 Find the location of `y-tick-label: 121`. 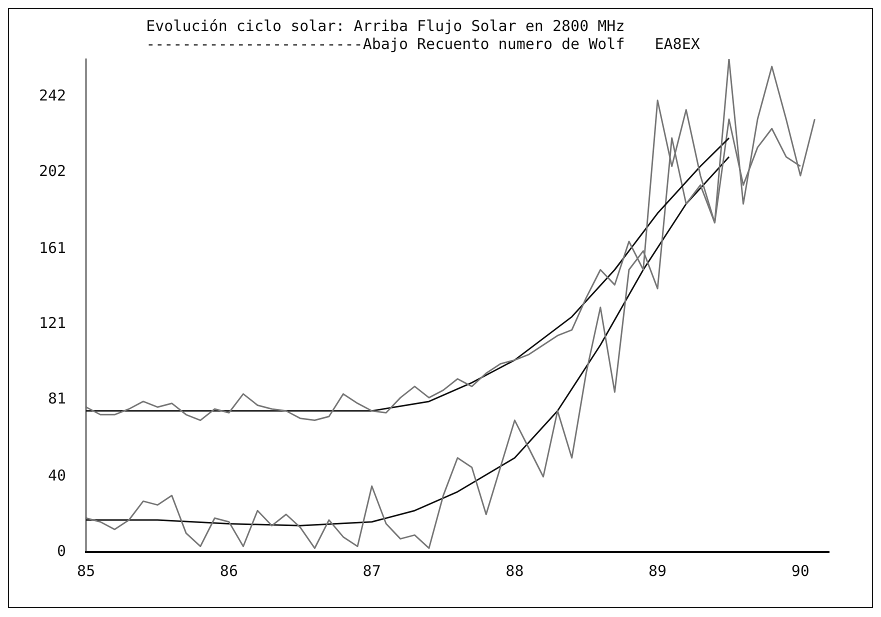

y-tick-label: 121 is located at coordinates (52, 323).